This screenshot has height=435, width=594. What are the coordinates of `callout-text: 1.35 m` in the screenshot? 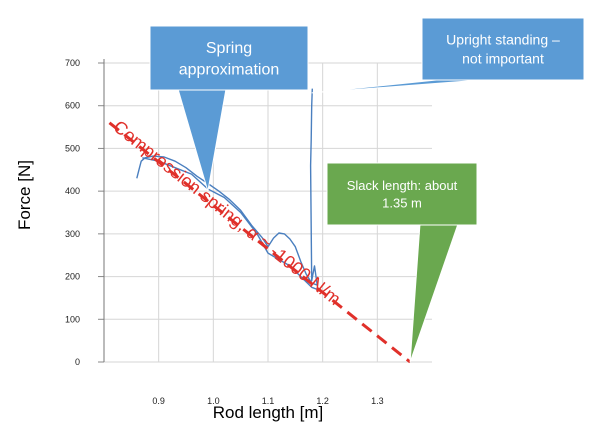 It's located at (402, 202).